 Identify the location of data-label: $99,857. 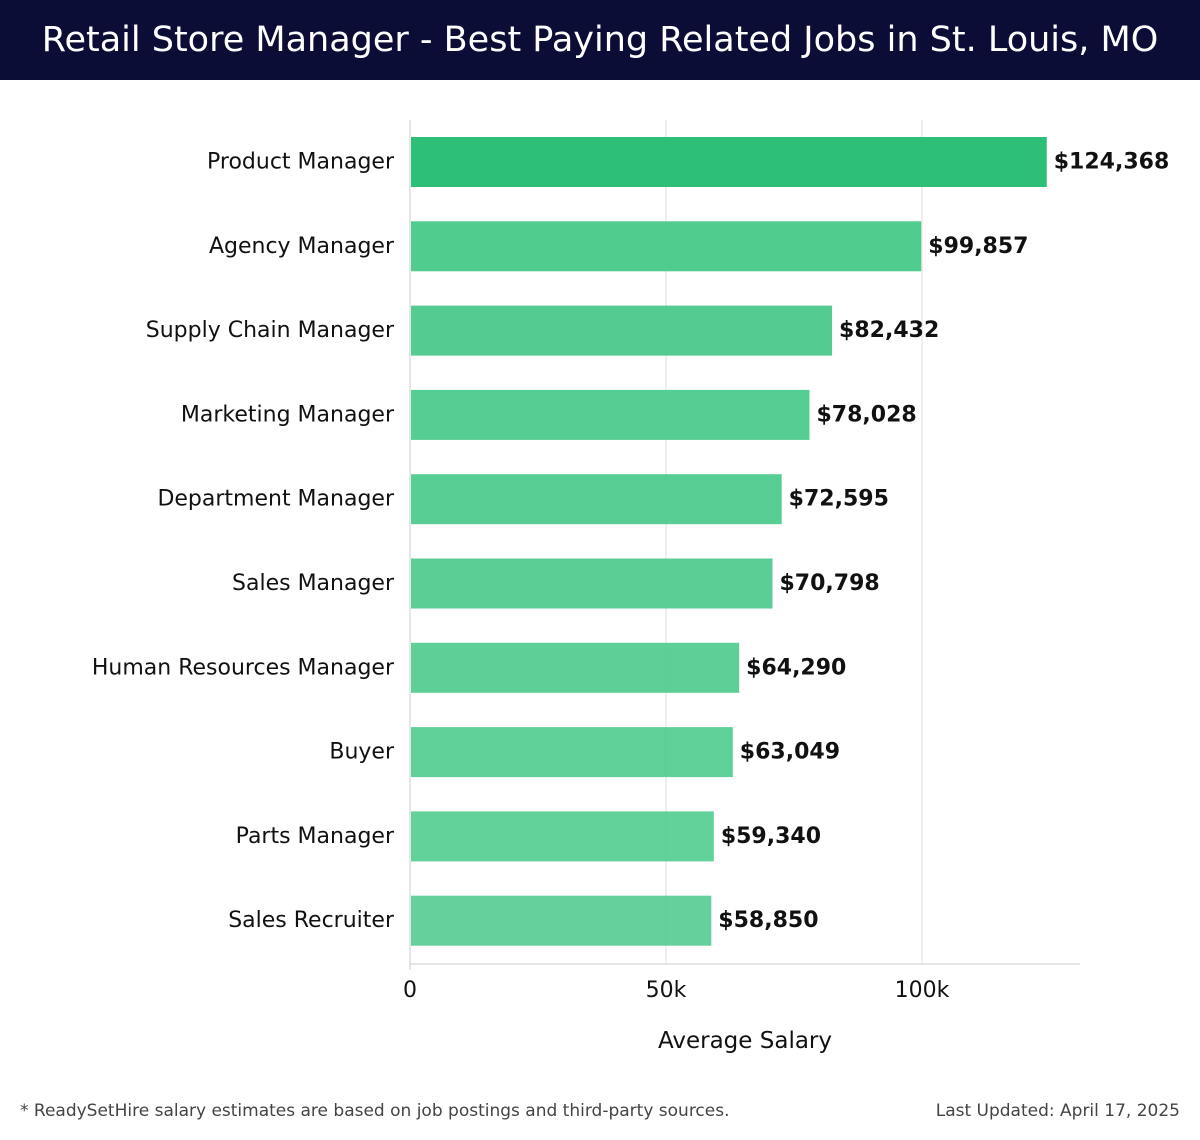
(978, 246).